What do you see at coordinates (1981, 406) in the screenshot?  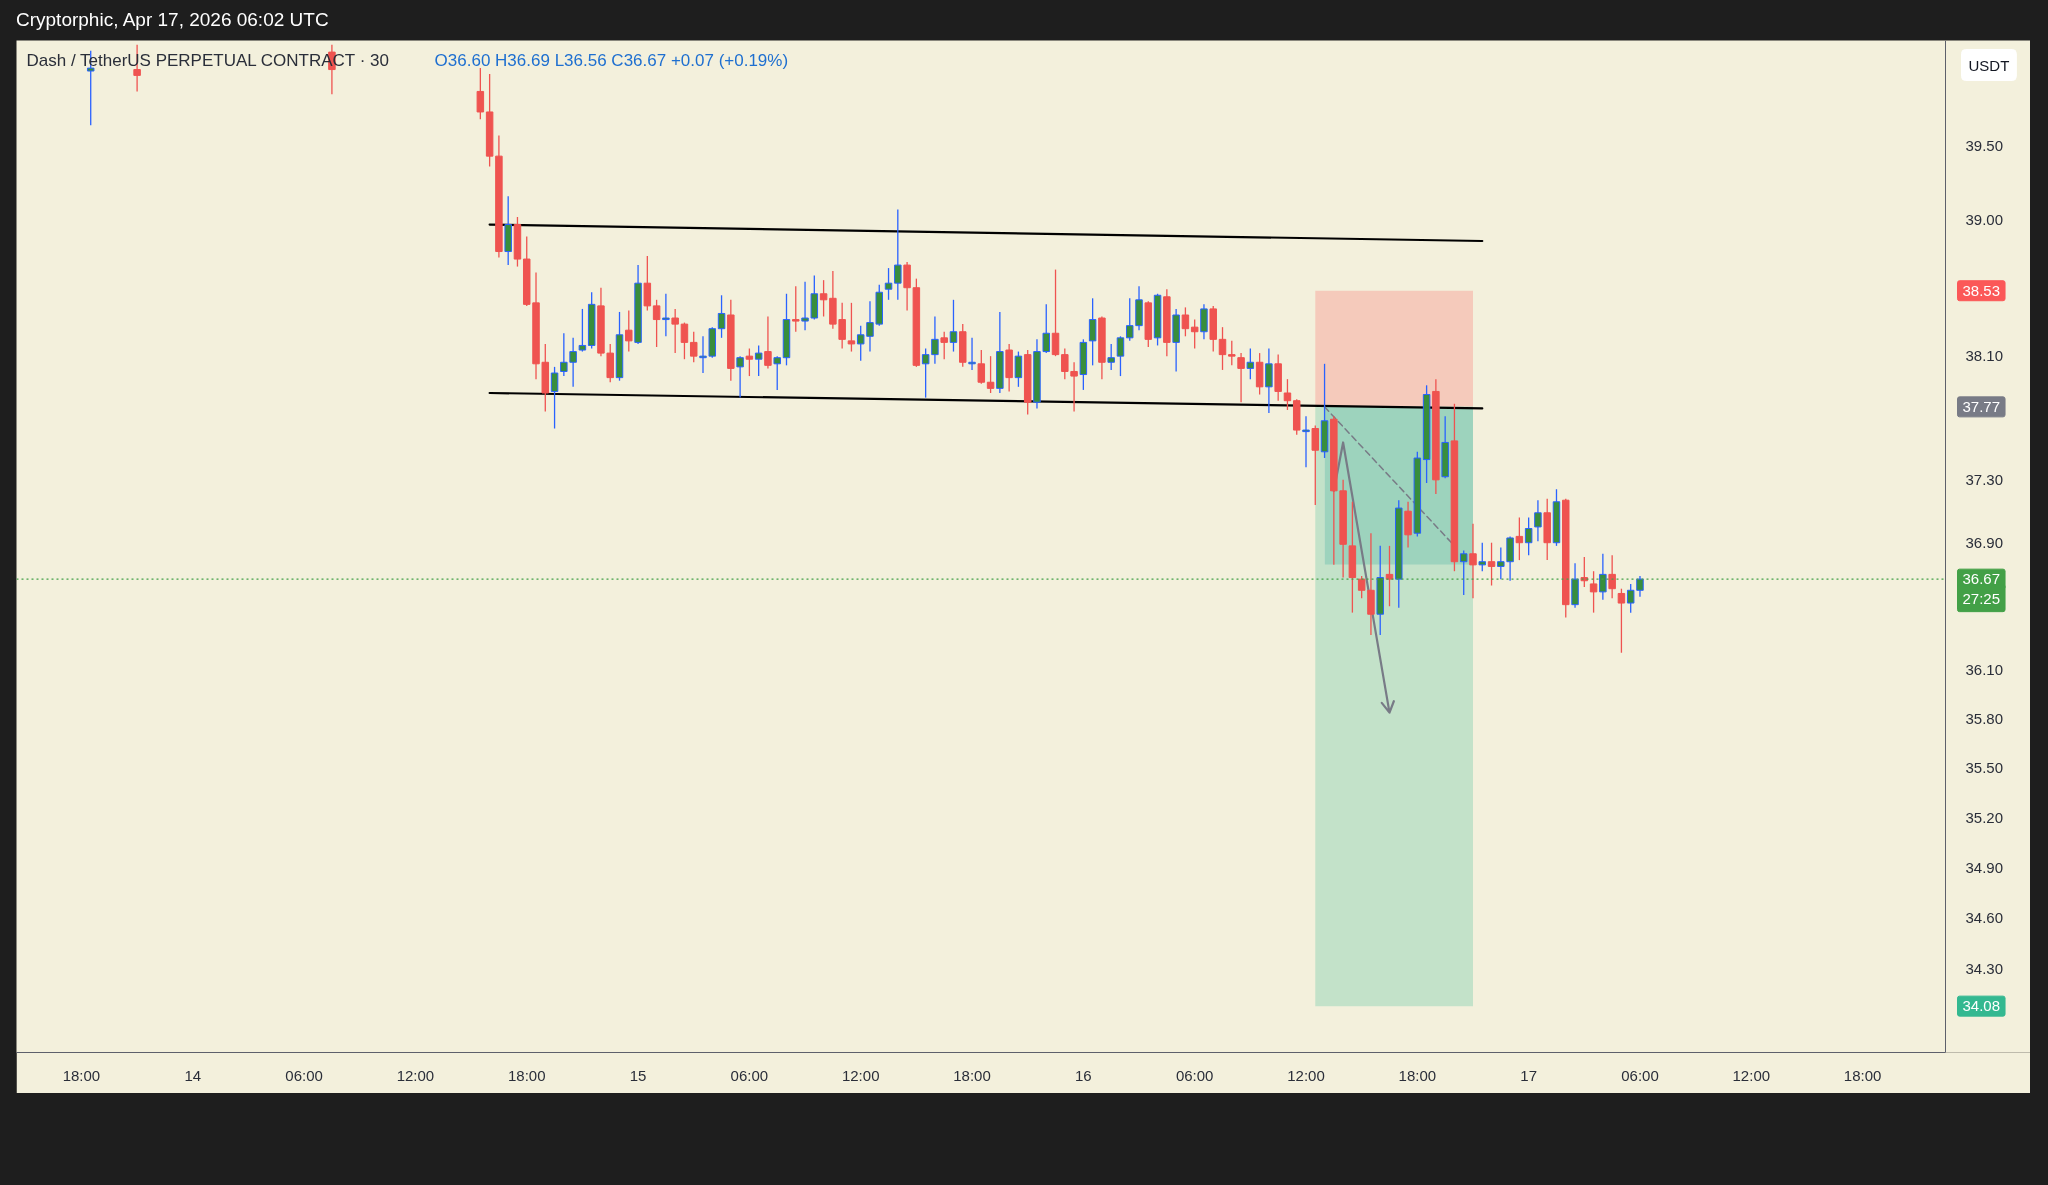 I see `text: 37.77` at bounding box center [1981, 406].